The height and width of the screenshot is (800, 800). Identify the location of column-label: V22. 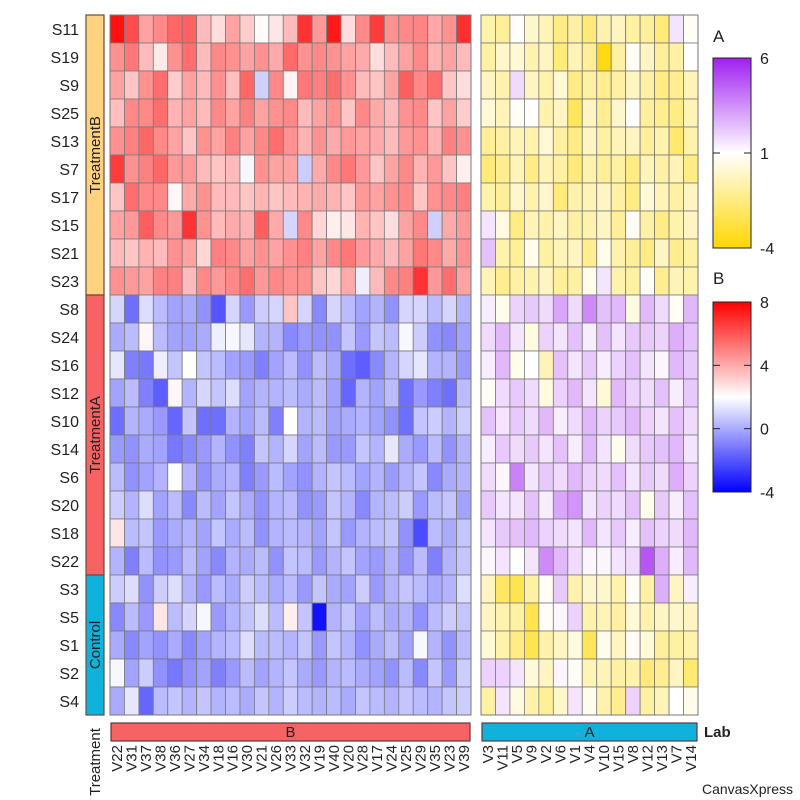
(117, 758).